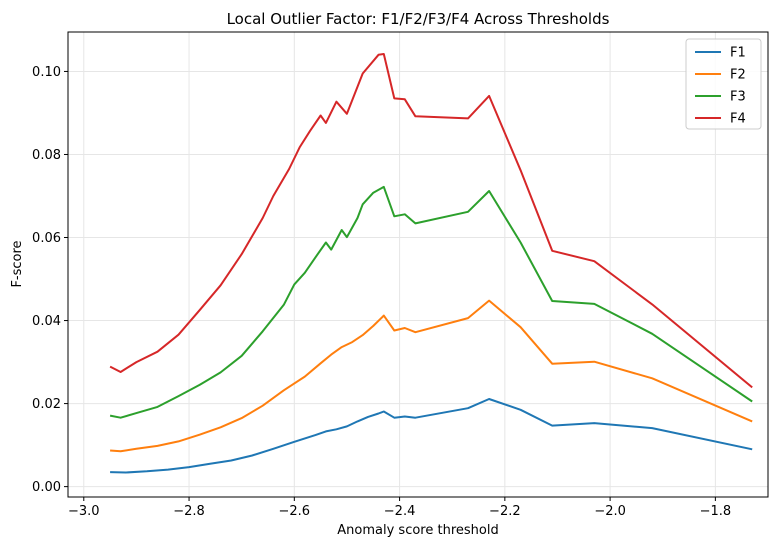  I want to click on x-tick-label: −2.6, so click(295, 511).